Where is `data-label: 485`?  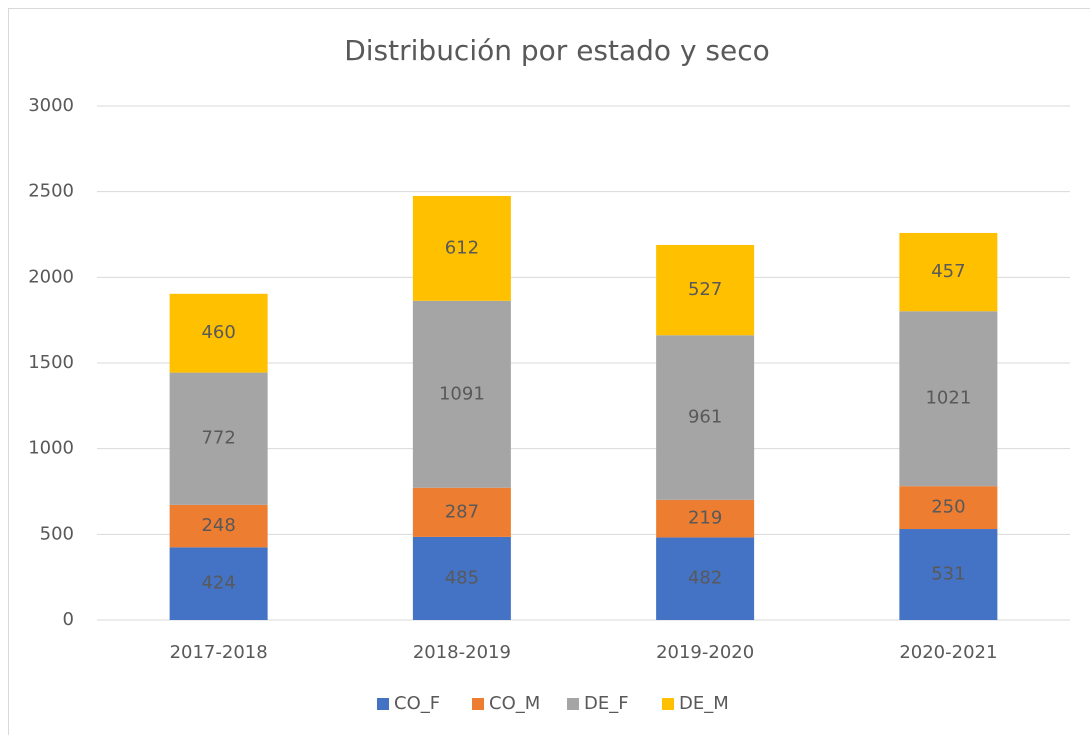
data-label: 485 is located at coordinates (462, 577).